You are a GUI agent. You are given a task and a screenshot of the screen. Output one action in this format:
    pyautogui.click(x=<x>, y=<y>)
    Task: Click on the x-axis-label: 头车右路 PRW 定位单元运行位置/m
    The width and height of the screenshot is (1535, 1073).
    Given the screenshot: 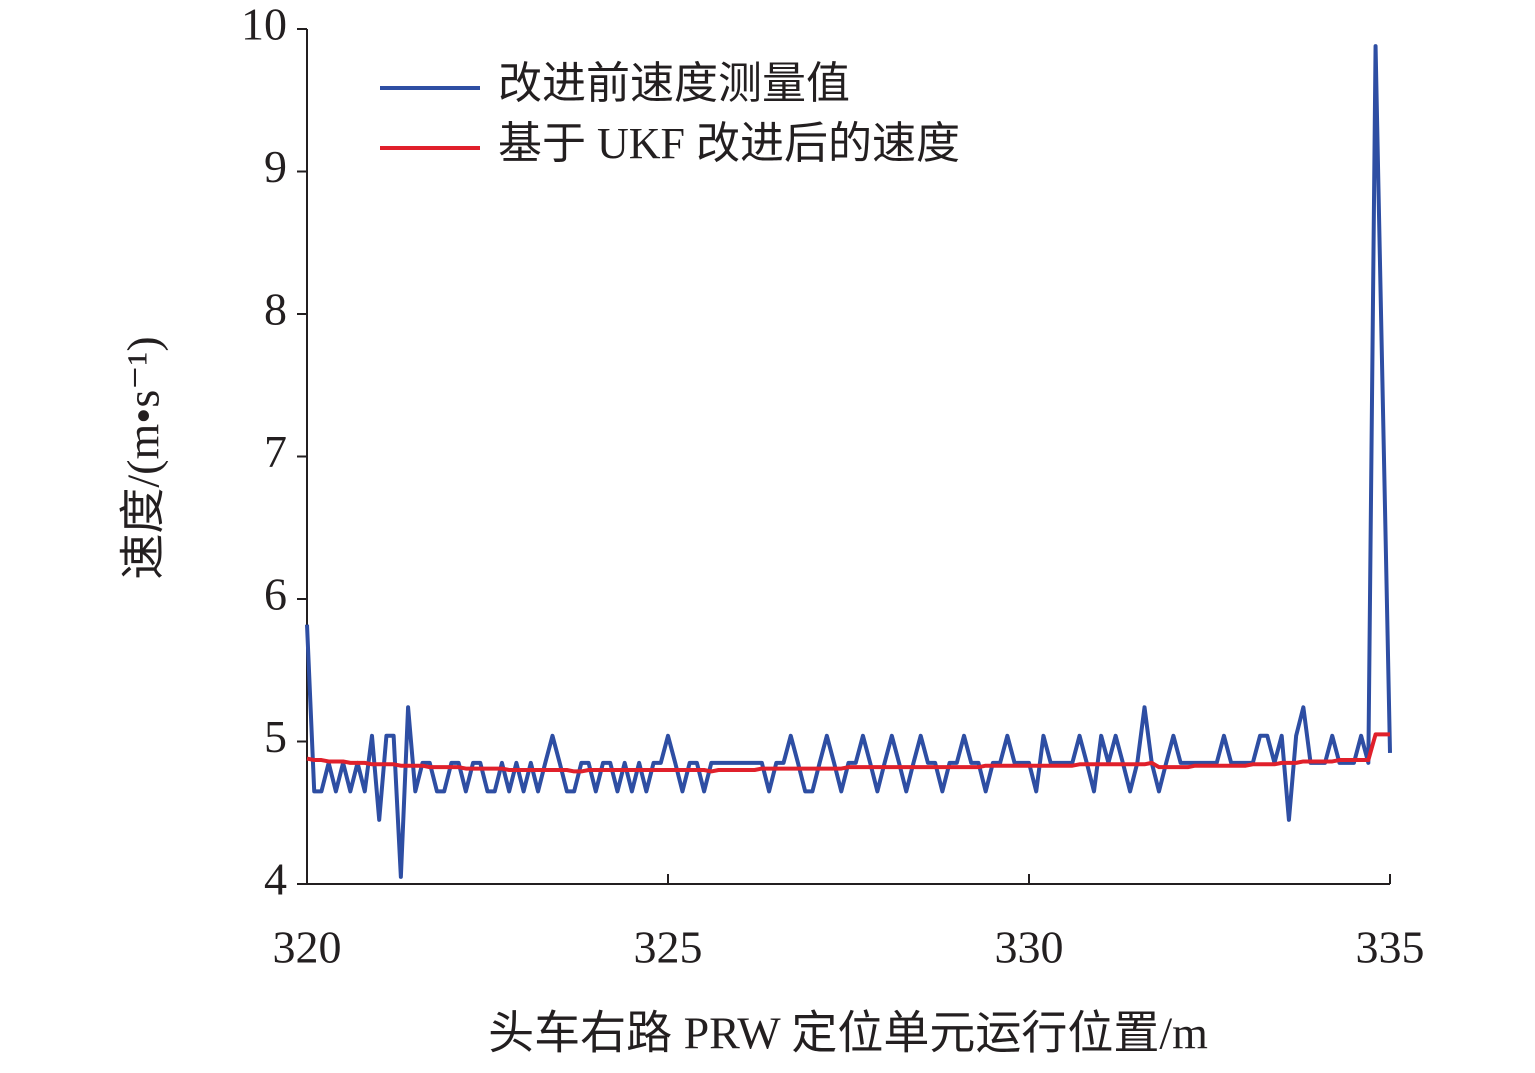 What is the action you would take?
    pyautogui.click(x=848, y=1033)
    